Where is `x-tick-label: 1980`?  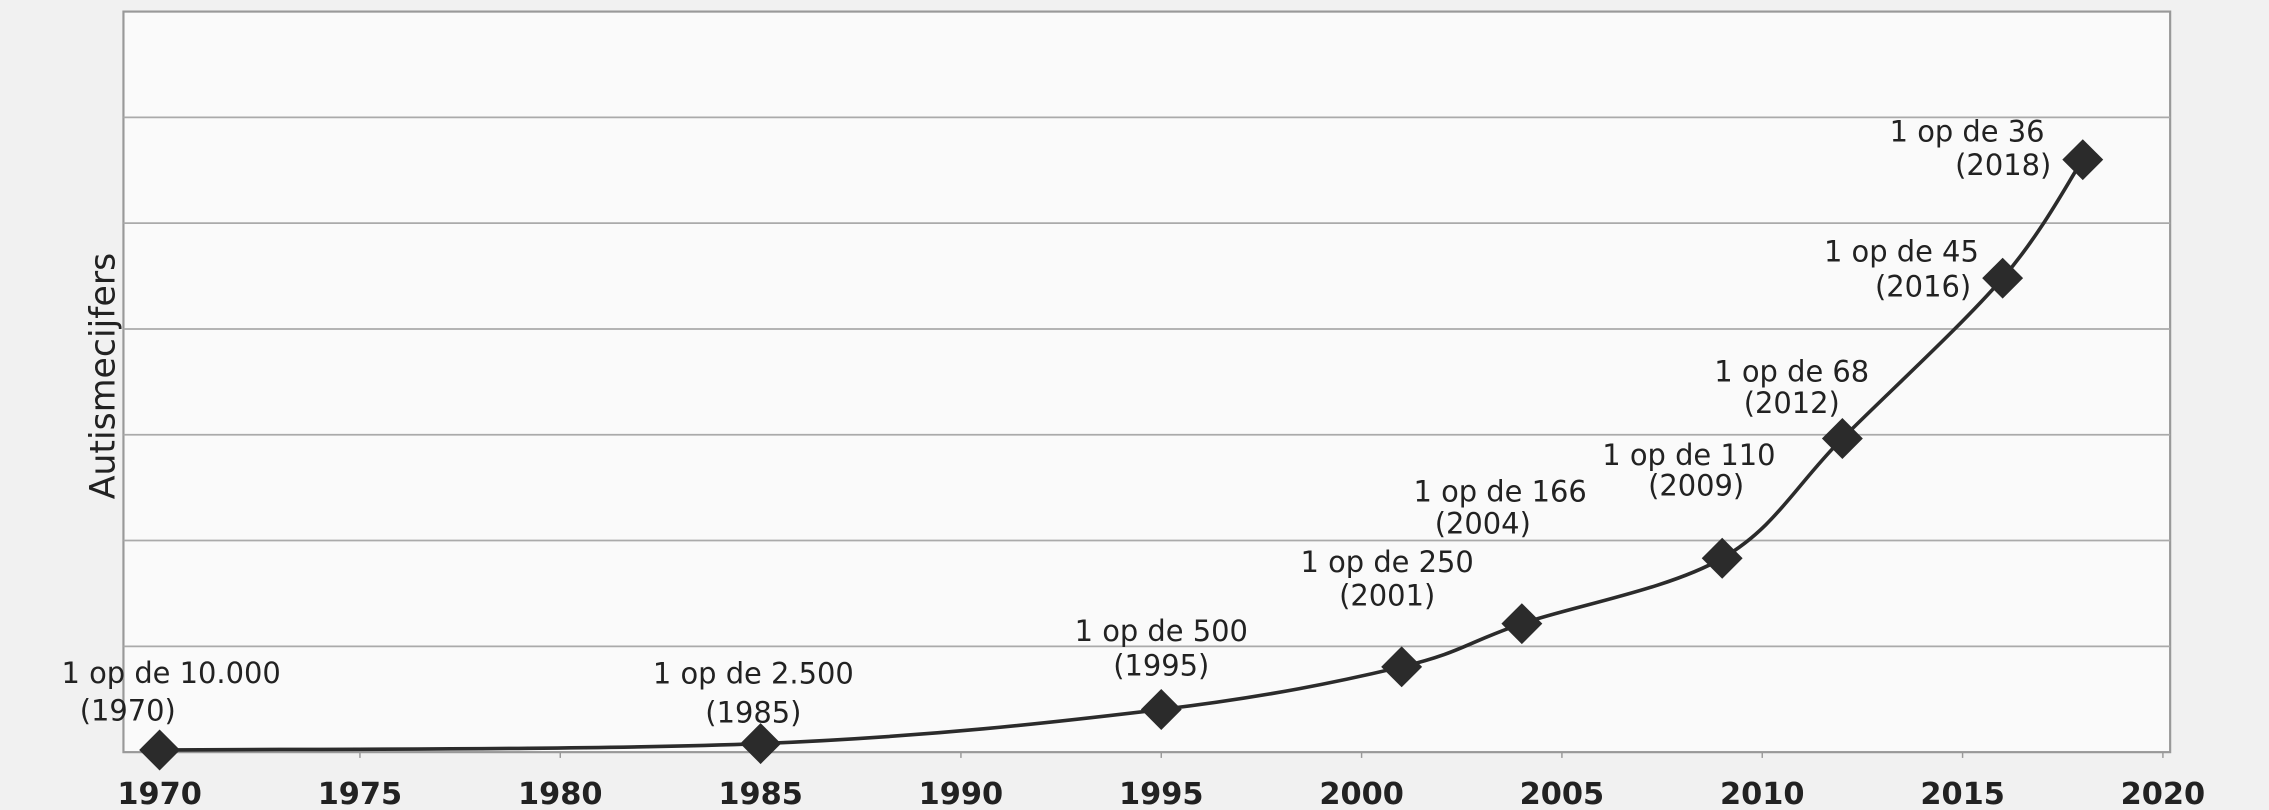 x-tick-label: 1980 is located at coordinates (560, 793).